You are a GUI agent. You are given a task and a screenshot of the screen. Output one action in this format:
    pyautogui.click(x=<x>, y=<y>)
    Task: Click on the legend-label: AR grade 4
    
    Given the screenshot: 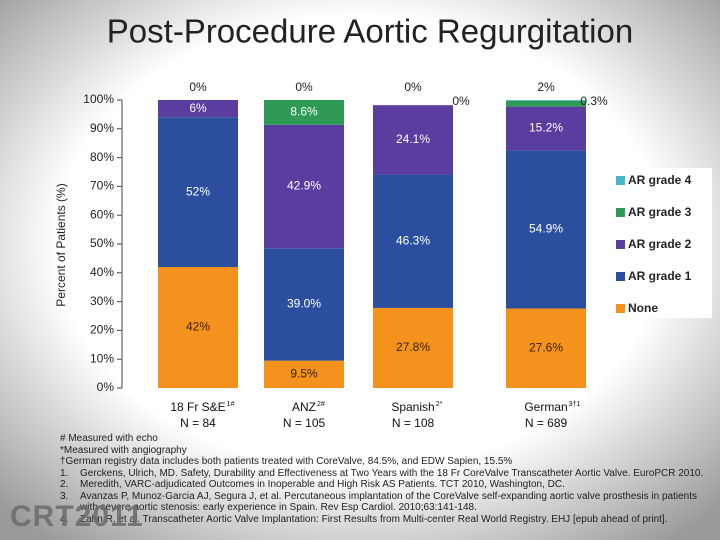 What is the action you would take?
    pyautogui.click(x=660, y=180)
    